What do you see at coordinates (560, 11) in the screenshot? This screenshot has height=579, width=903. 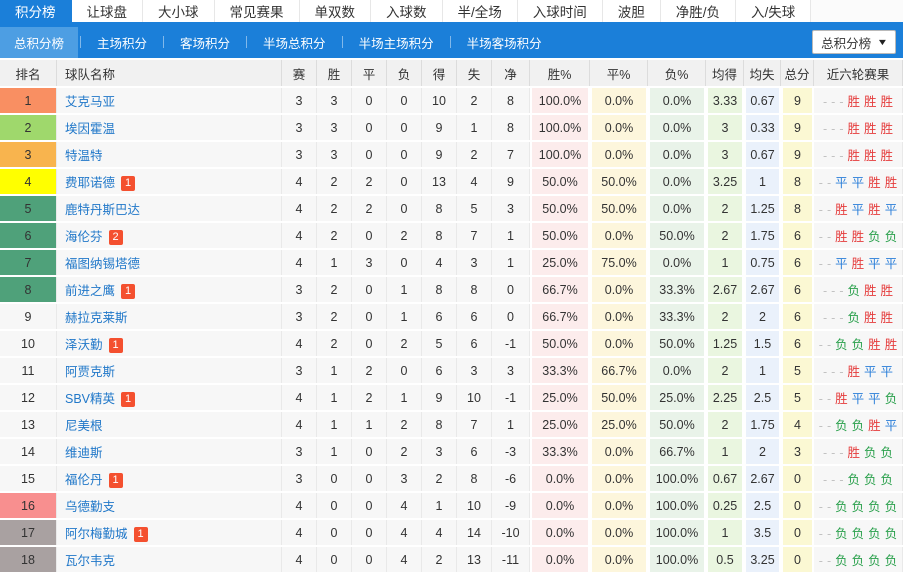 I see `main-tab-8: 入球时间` at bounding box center [560, 11].